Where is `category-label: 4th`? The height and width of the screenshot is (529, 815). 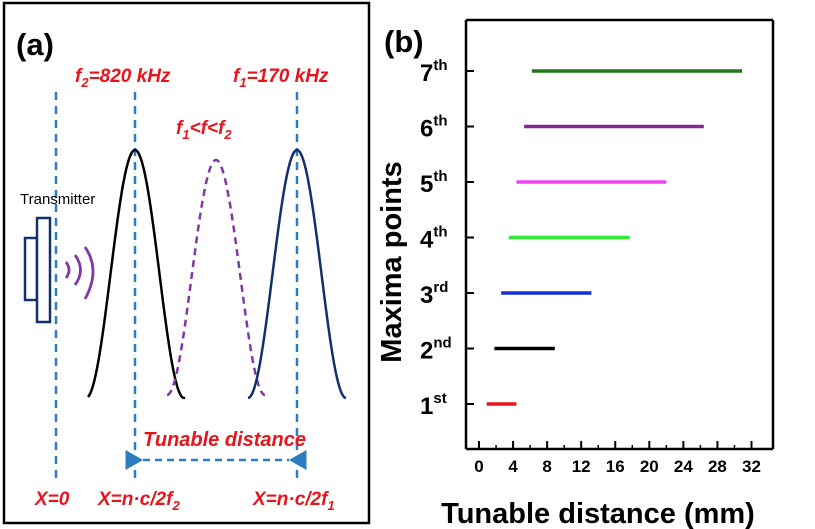 category-label: 4th is located at coordinates (434, 239).